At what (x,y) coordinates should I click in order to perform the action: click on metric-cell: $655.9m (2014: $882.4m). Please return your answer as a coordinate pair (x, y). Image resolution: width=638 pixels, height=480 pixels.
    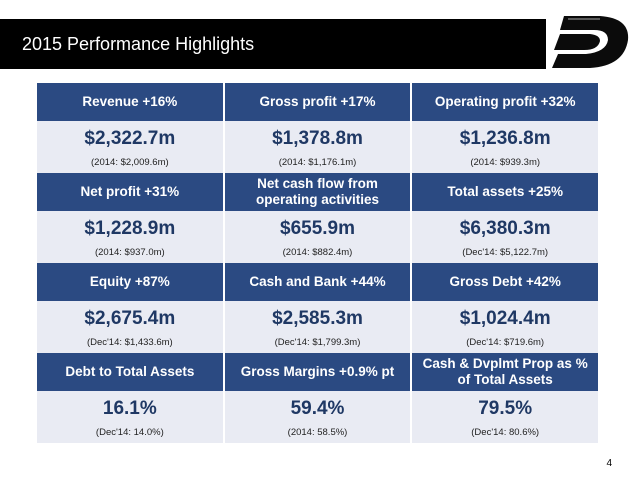
    Looking at the image, I should click on (318, 237).